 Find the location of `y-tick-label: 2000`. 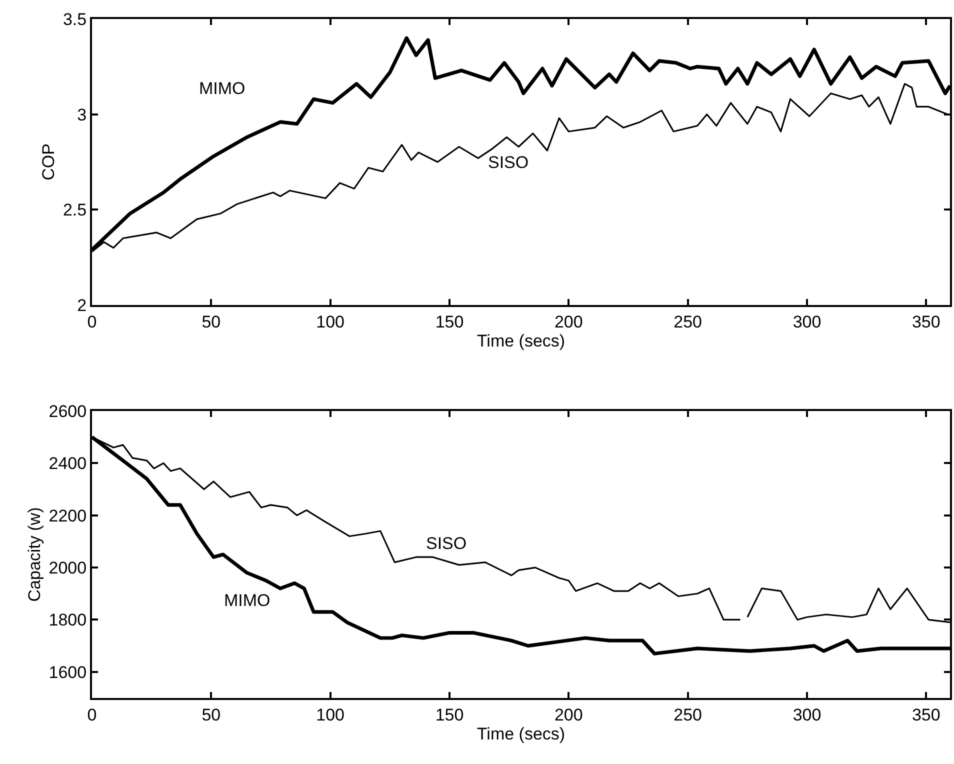

y-tick-label: 2000 is located at coordinates (67, 568).